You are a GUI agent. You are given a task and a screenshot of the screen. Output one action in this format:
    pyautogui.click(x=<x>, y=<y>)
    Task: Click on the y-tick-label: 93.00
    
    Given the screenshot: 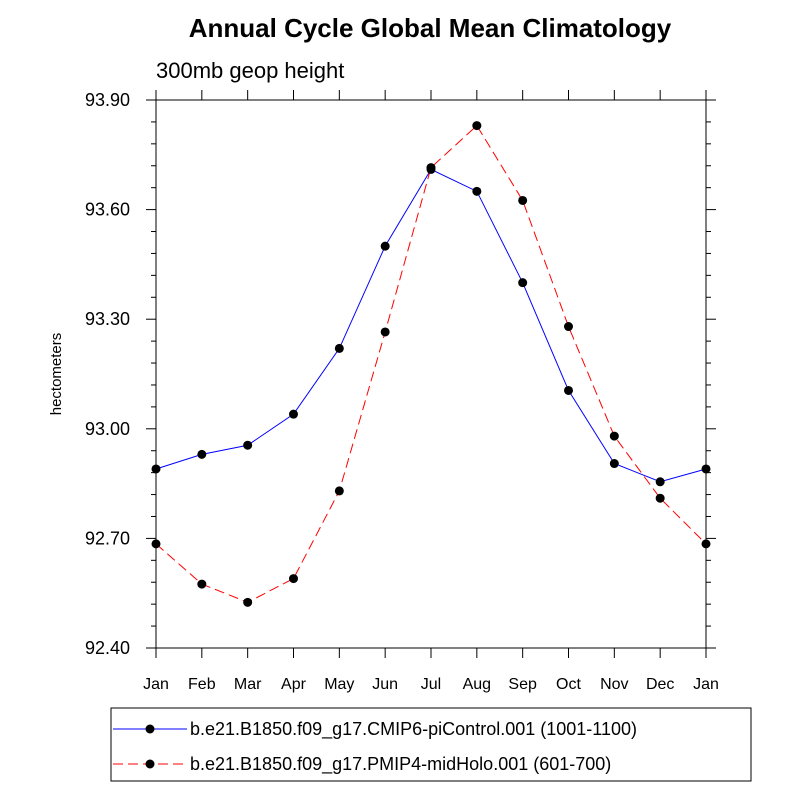 What is the action you would take?
    pyautogui.click(x=107, y=429)
    